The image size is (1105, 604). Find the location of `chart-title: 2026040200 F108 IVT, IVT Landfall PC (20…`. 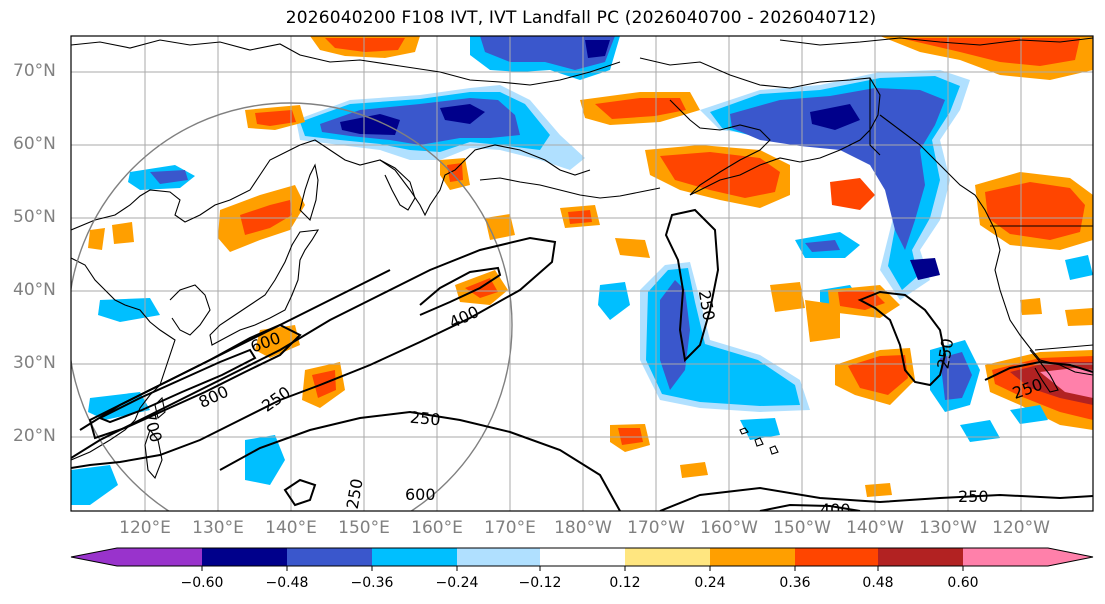

chart-title: 2026040200 F108 IVT, IVT Landfall PC (20… is located at coordinates (581, 18).